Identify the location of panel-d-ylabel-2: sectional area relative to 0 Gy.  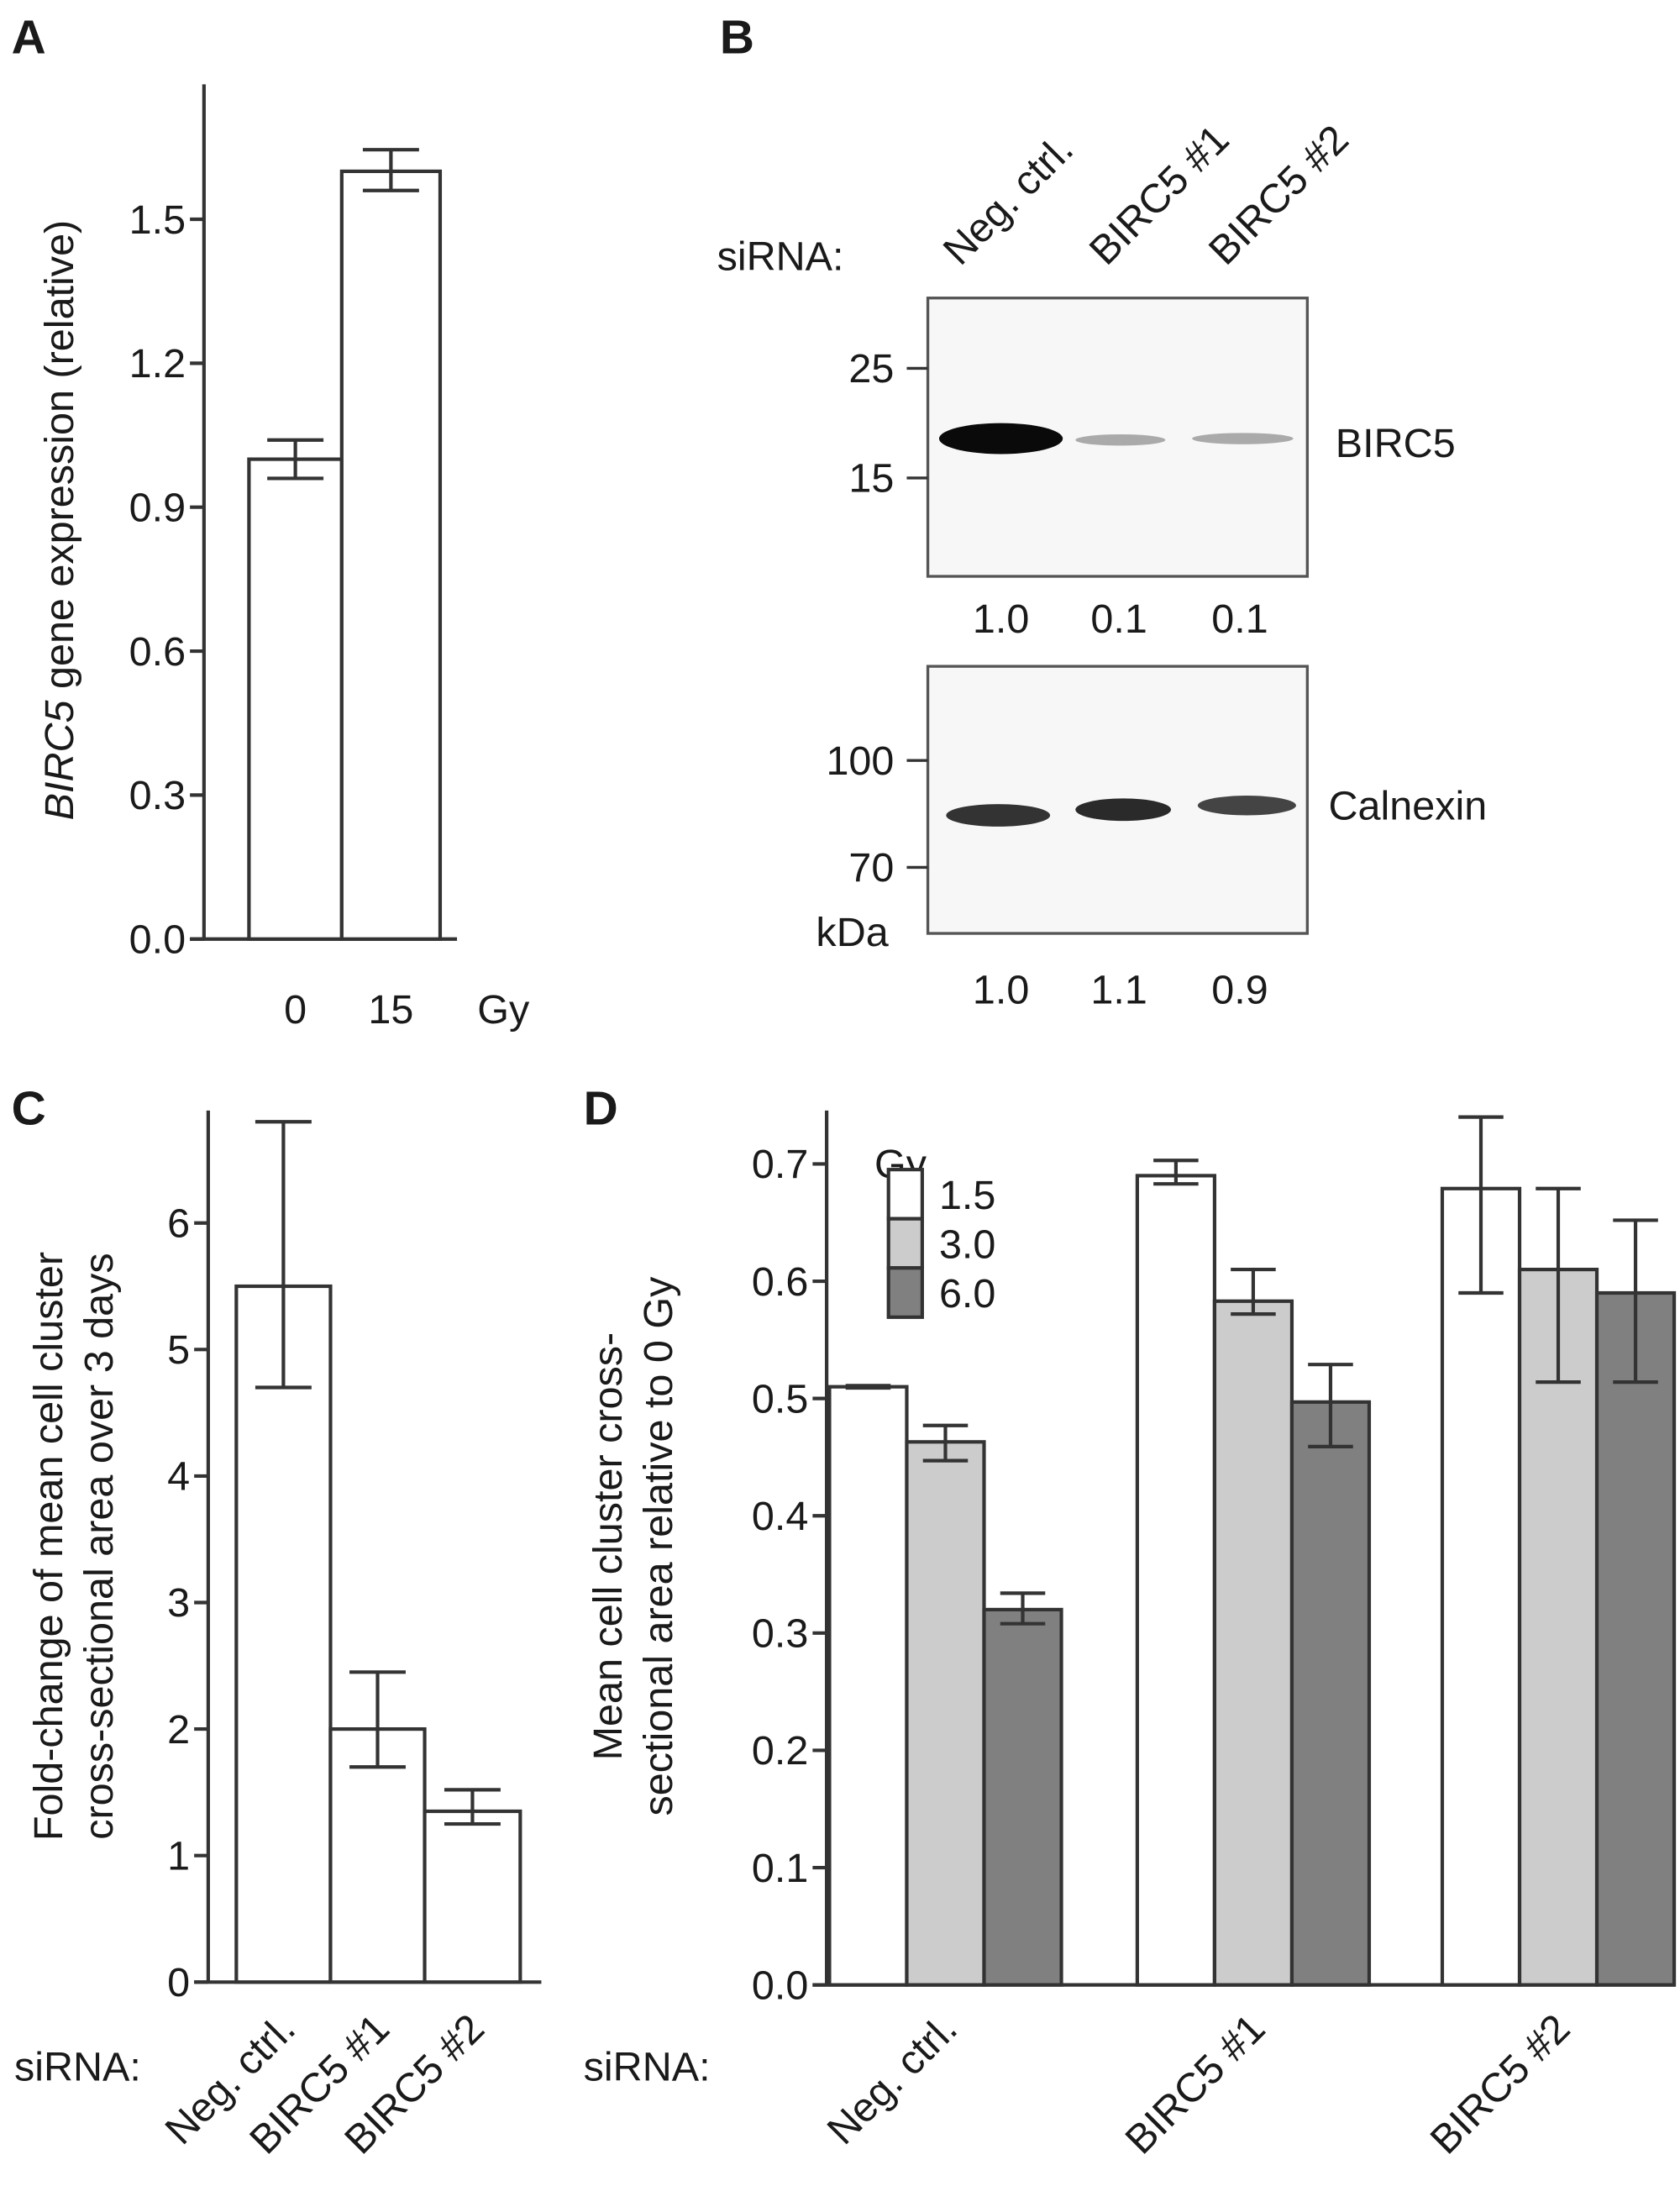
(658, 1546).